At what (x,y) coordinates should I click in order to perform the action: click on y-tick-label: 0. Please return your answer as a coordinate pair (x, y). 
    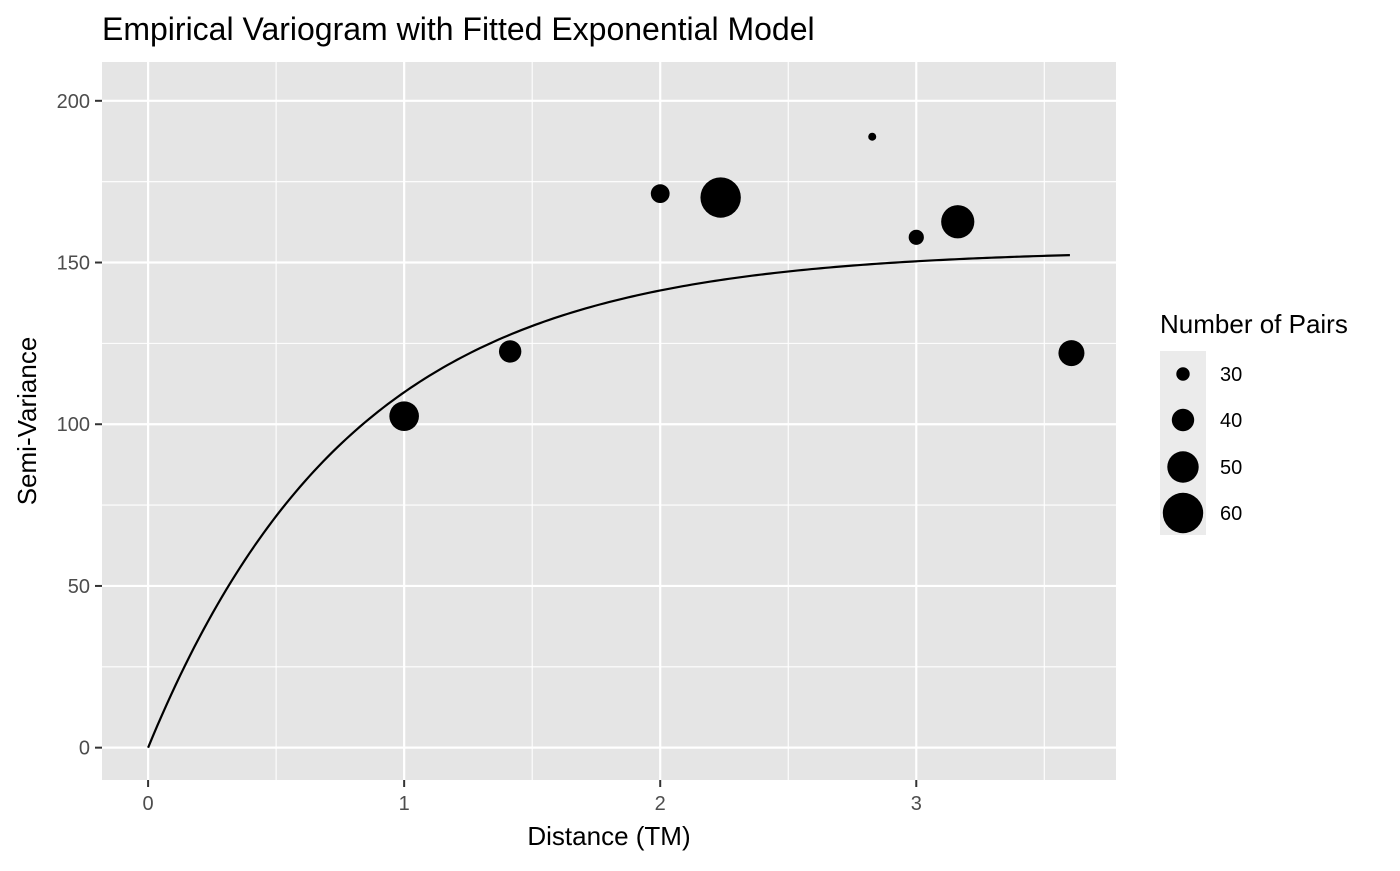
    Looking at the image, I should click on (84, 749).